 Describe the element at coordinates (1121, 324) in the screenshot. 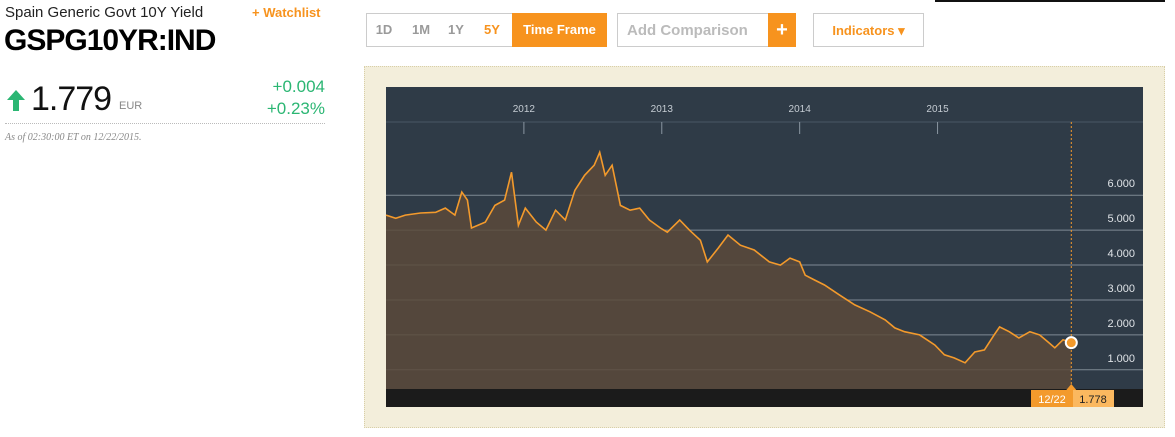

I see `y-tick-label: 2.000` at that location.